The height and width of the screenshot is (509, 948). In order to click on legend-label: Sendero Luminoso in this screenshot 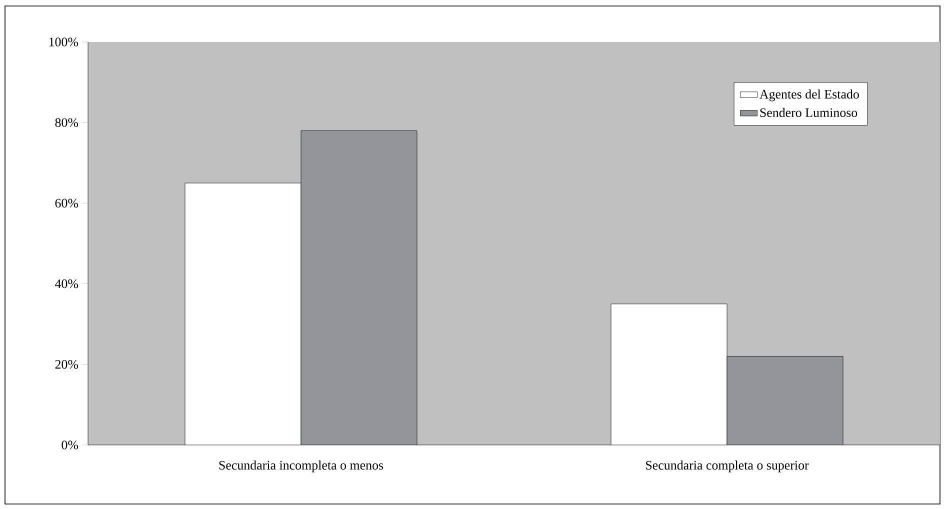, I will do `click(809, 113)`.